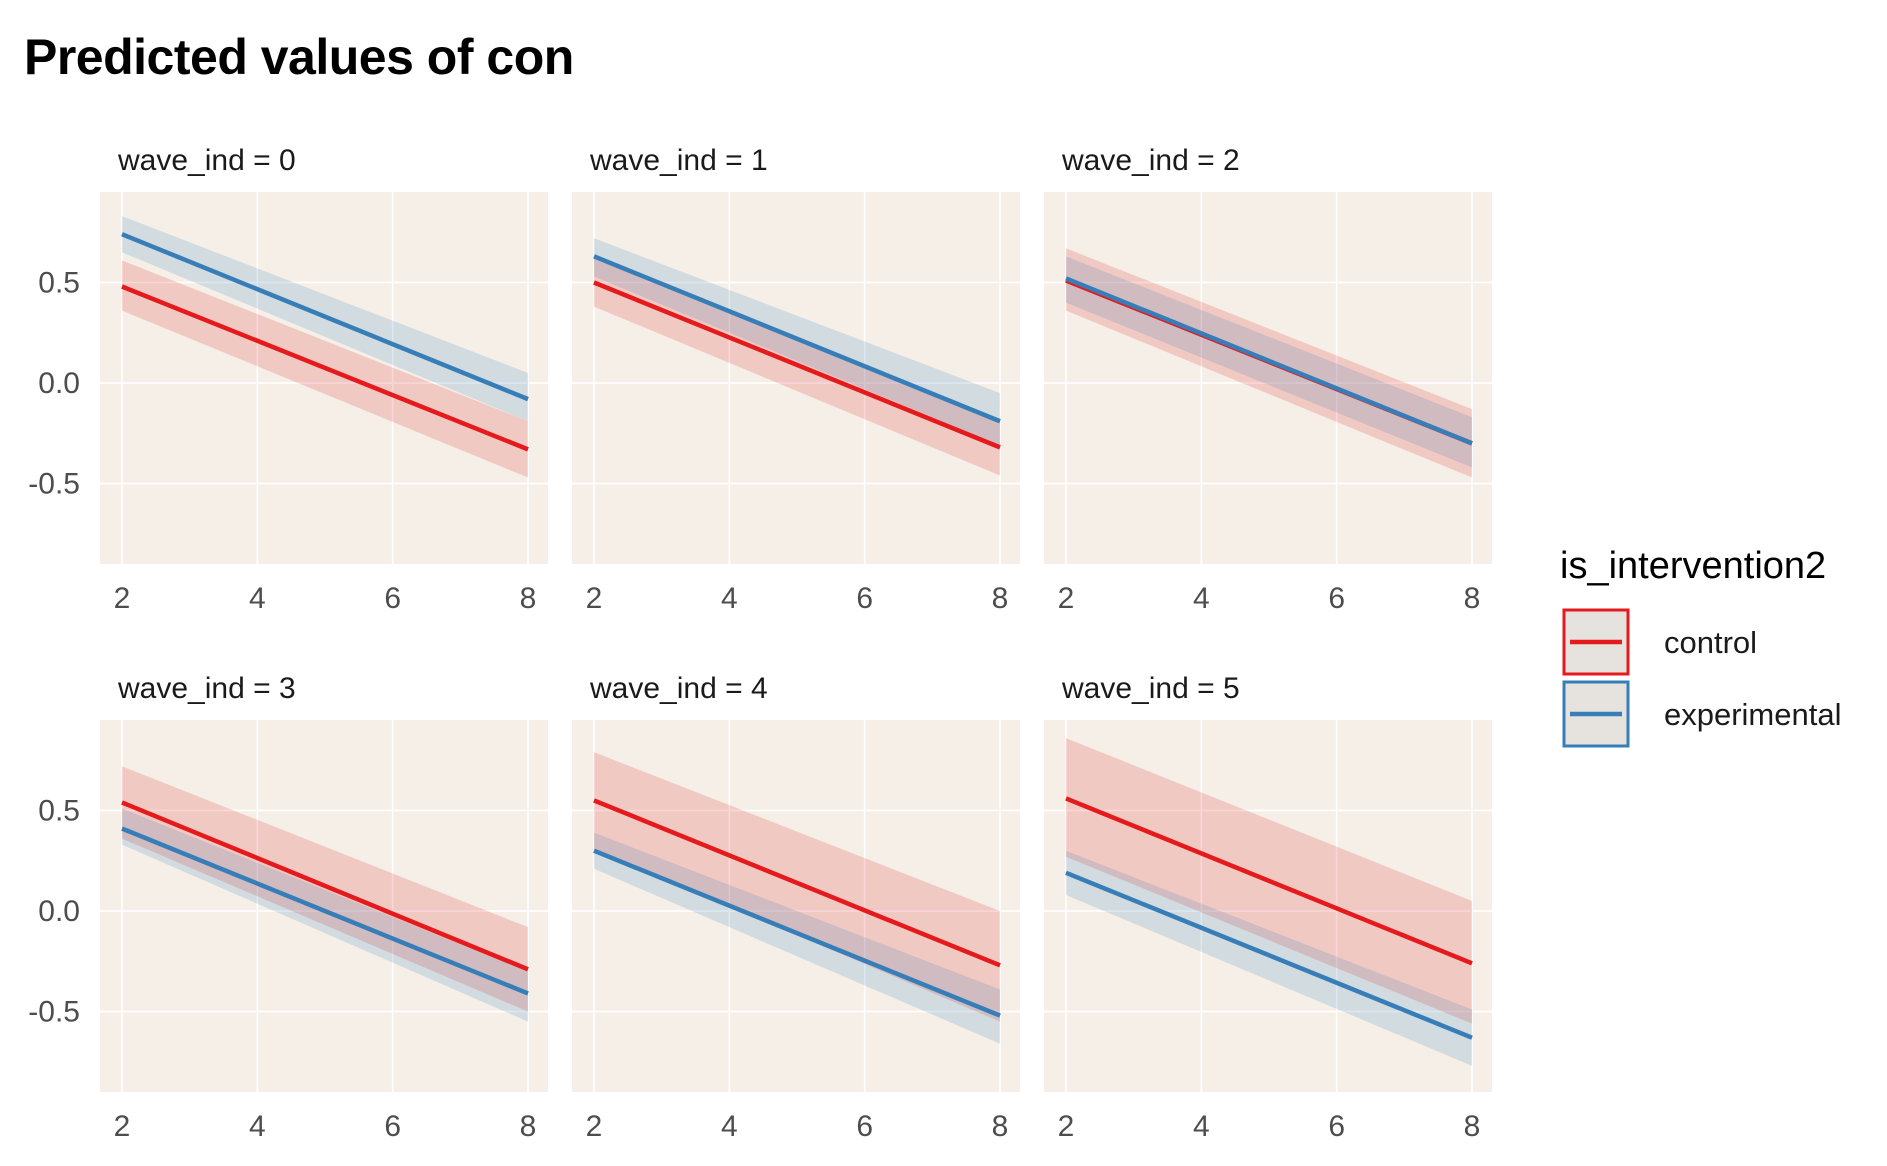 The image size is (1887, 1166). I want to click on facet-panel: wave_ind = 5 2 4 6 8, so click(1268, 907).